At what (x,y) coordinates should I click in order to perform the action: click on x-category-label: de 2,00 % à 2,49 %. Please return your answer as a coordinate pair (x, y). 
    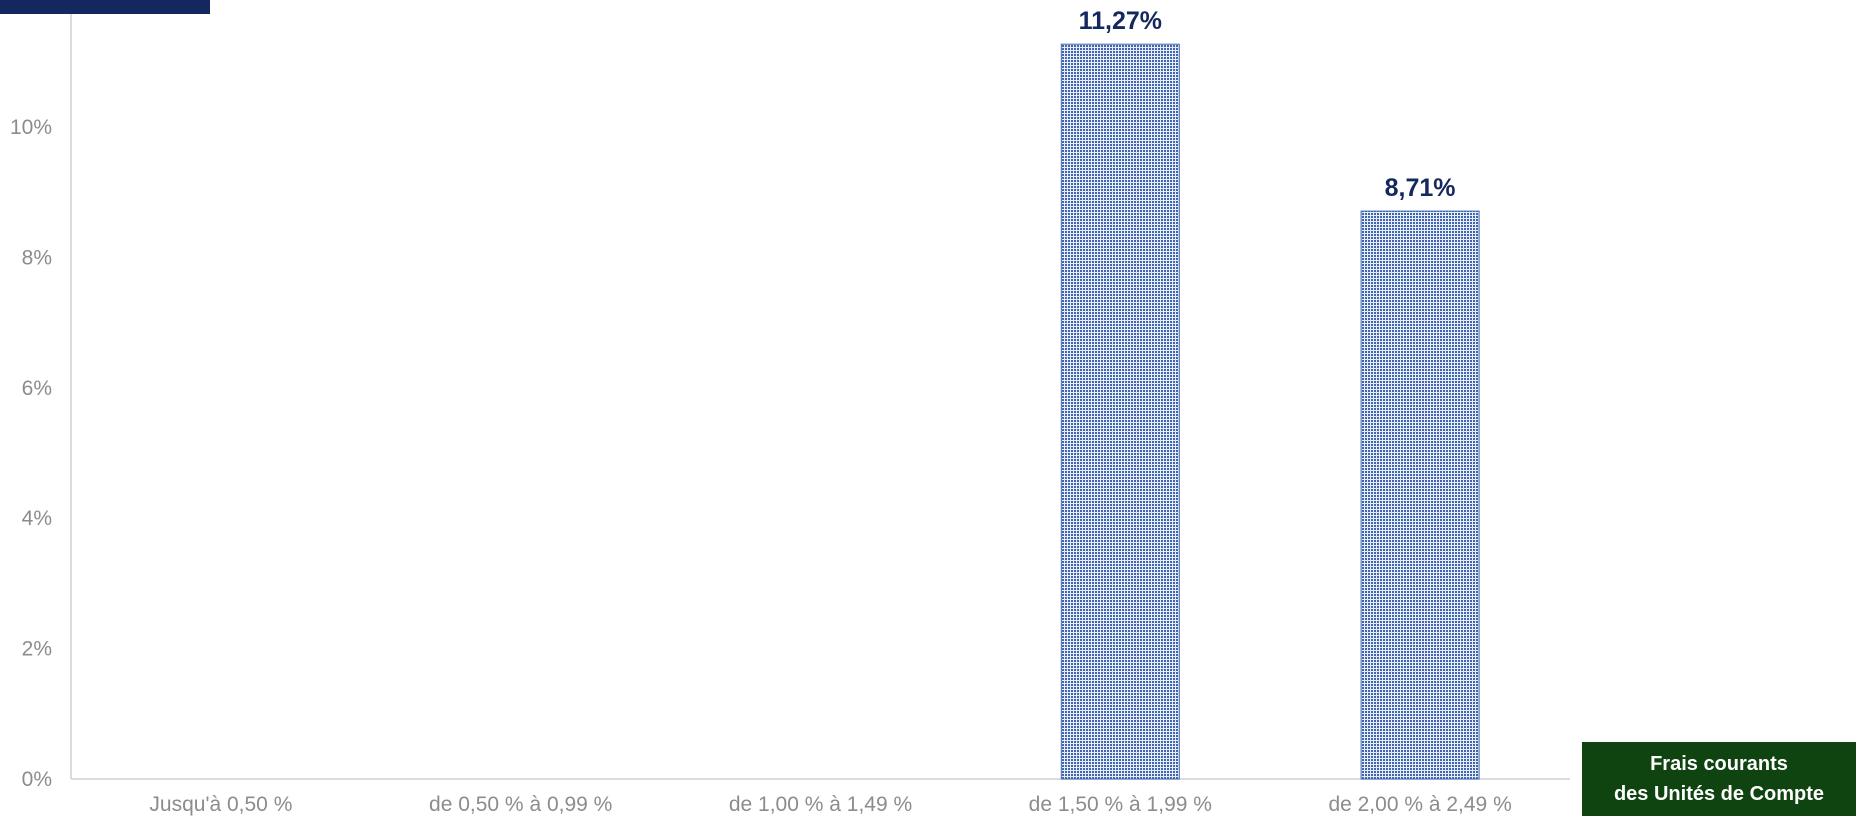
    Looking at the image, I should click on (1419, 804).